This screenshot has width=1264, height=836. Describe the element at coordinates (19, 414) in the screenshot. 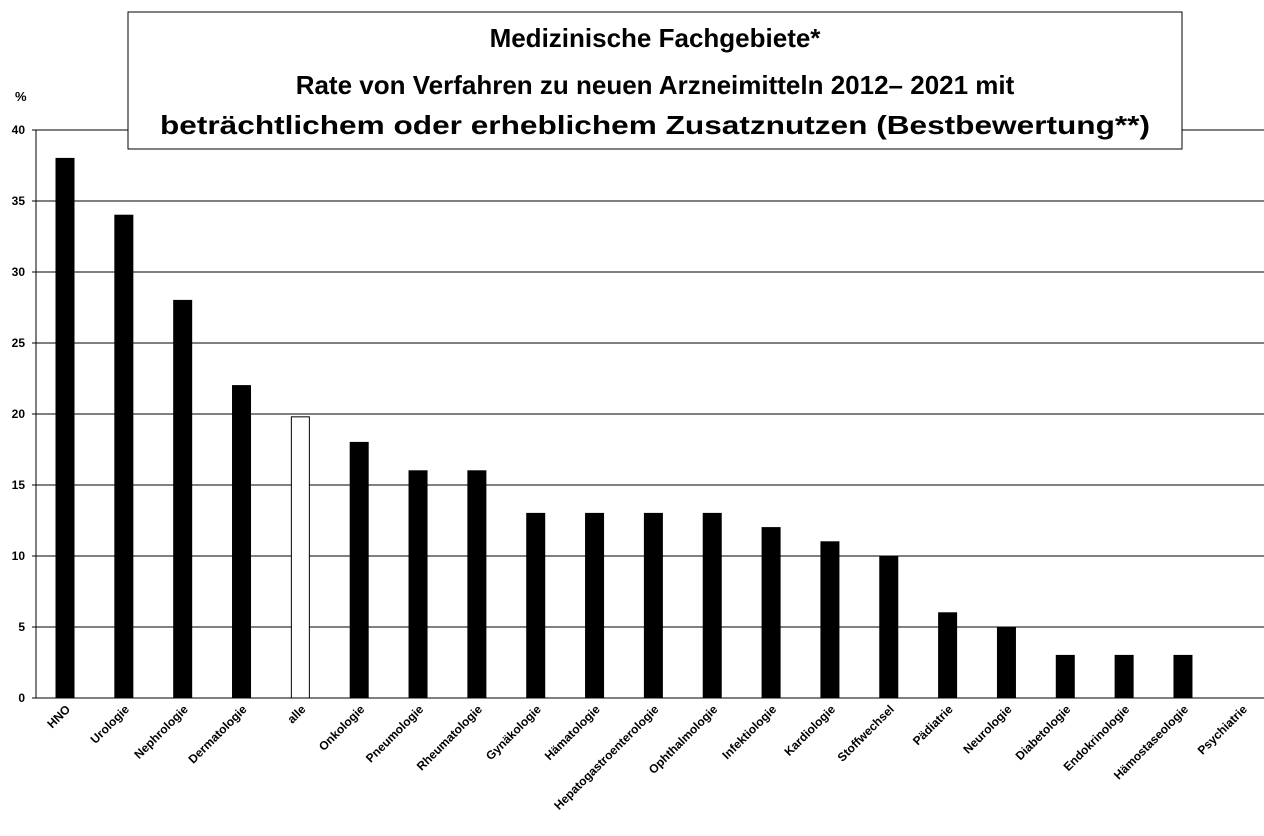

I see `y-tick-label: 20` at that location.